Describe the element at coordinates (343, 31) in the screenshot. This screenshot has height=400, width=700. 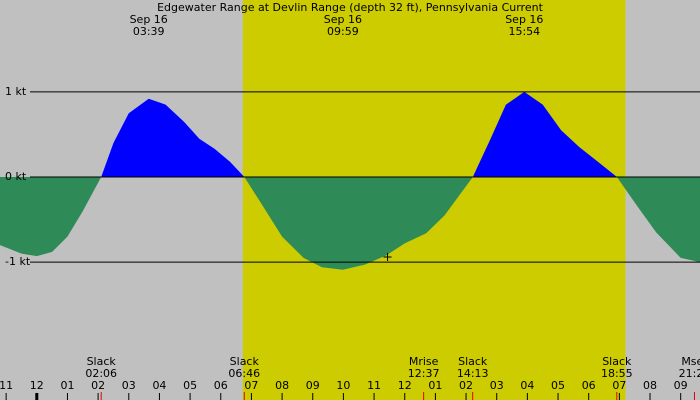
I see `annotation-time: 09:59` at that location.